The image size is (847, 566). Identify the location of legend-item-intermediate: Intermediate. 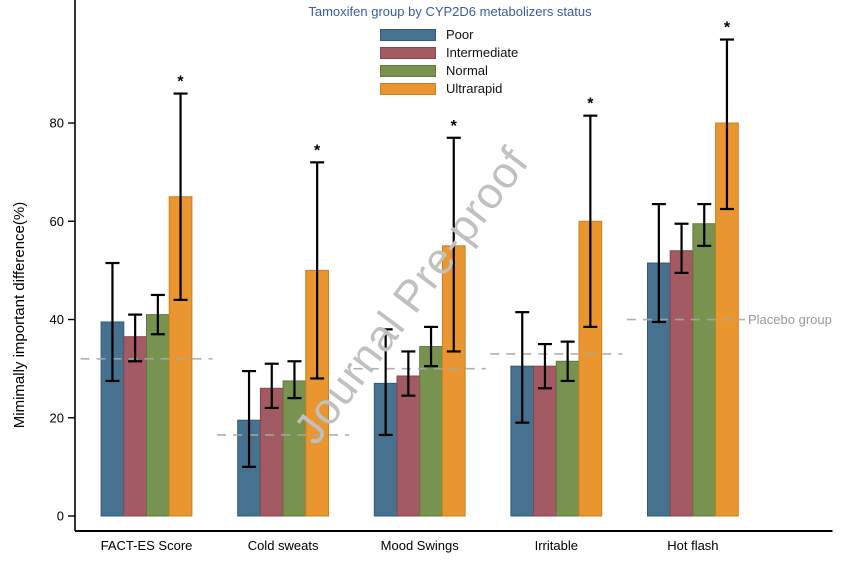
(449, 52).